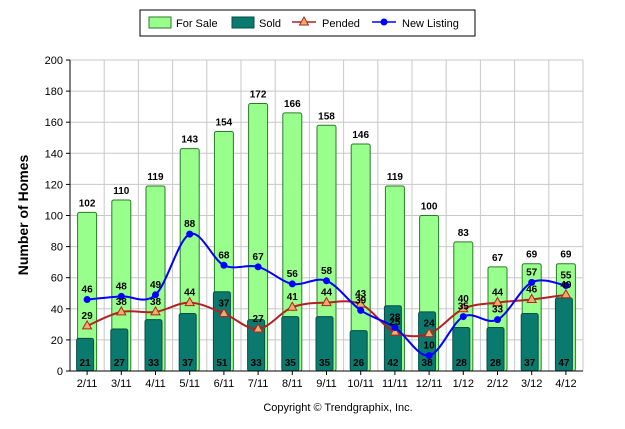 This screenshot has height=429, width=625. What do you see at coordinates (122, 286) in the screenshot?
I see `new-listing-label: 48` at bounding box center [122, 286].